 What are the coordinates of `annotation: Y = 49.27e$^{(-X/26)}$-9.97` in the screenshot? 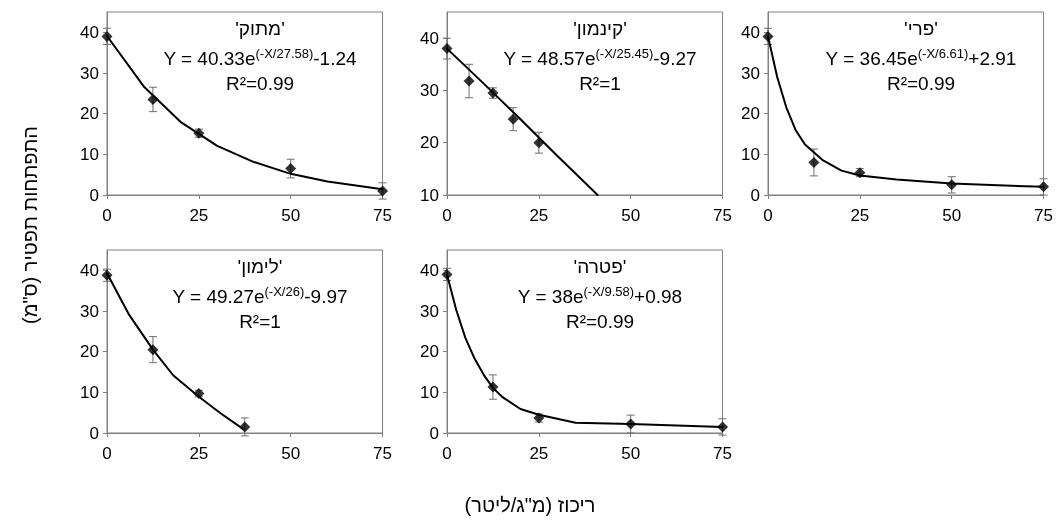 It's located at (260, 296).